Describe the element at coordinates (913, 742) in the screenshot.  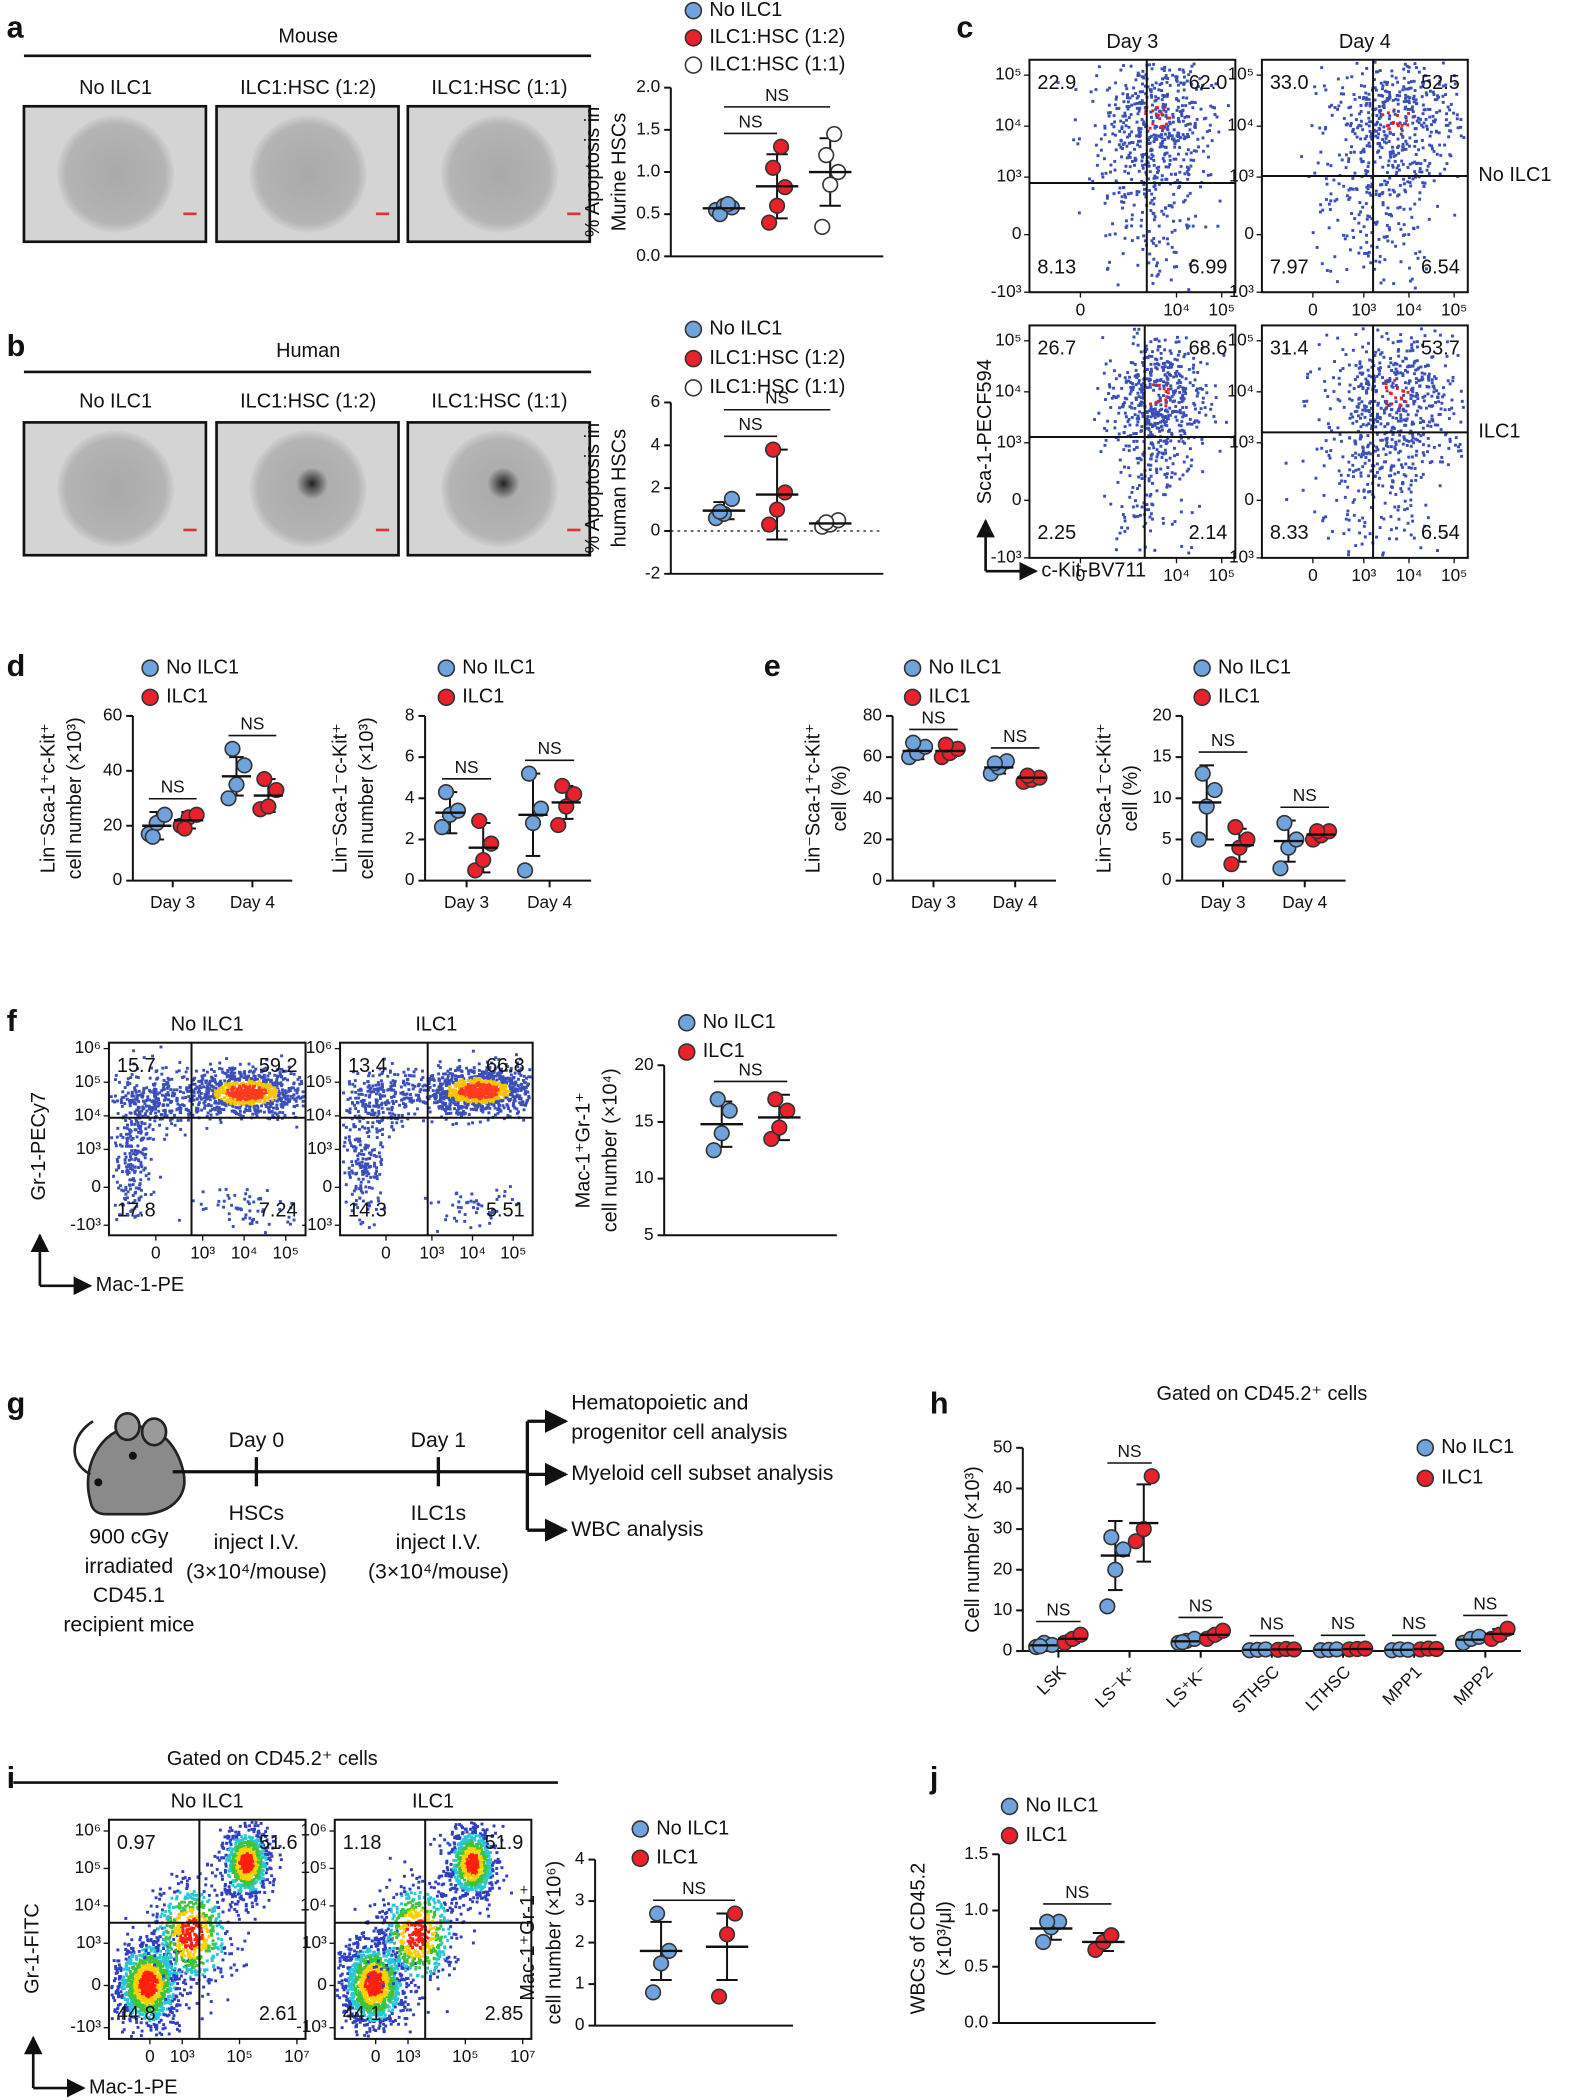
I see `data-point` at that location.